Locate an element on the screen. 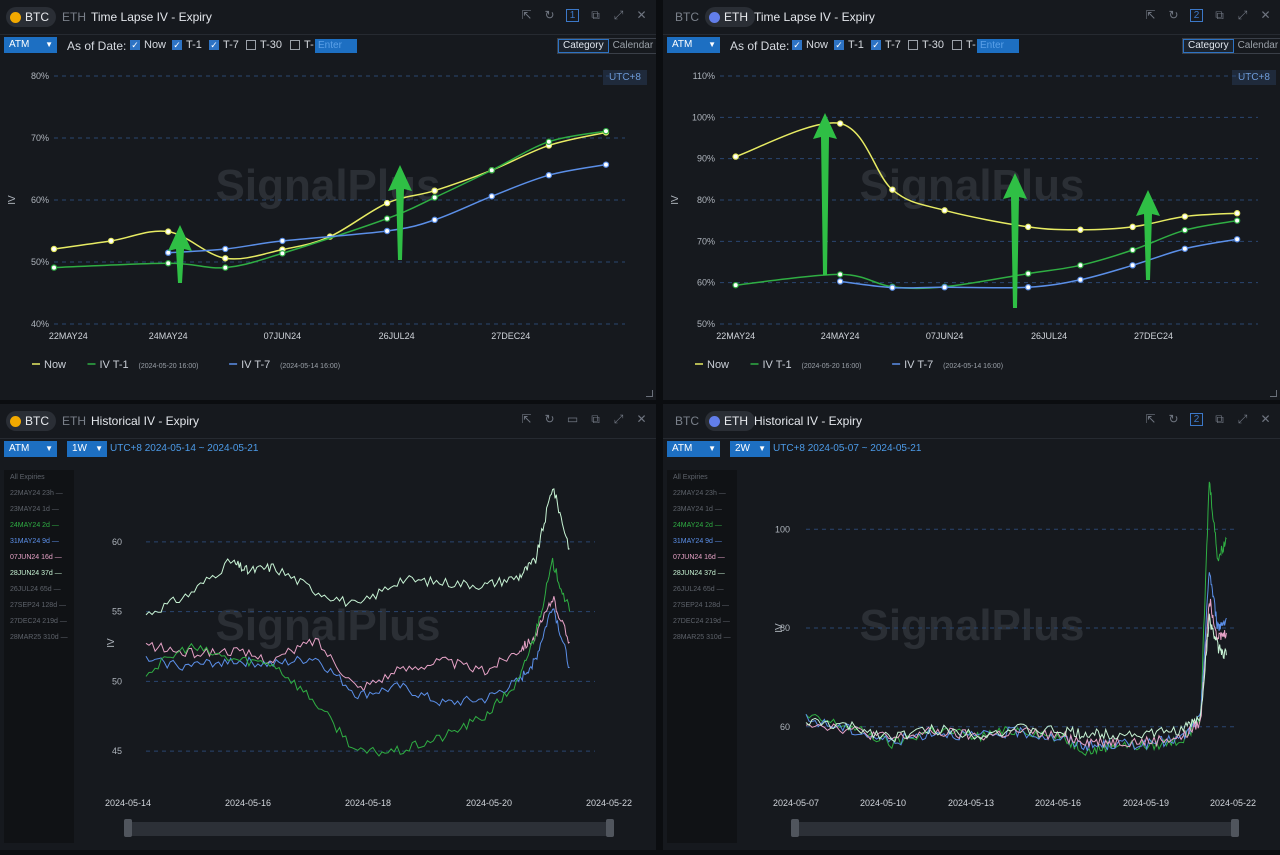 This screenshot has width=1280, height=855. date-range: UTC+8 2024-05-07 ~ 2024-05-21 is located at coordinates (847, 448).